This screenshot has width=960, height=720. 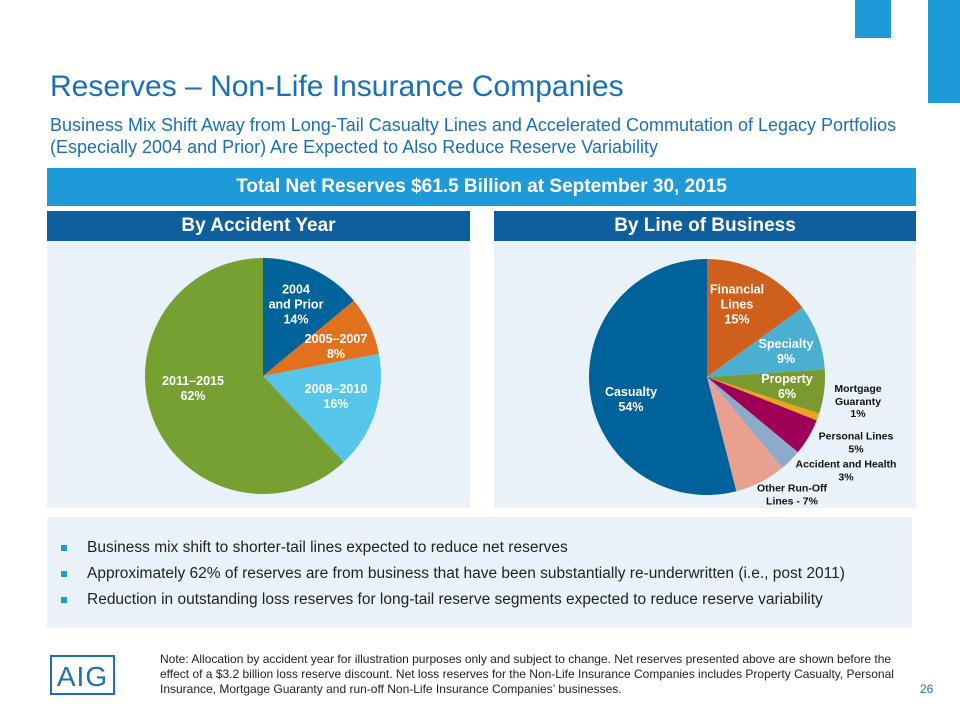 I want to click on category-label: Property, so click(x=787, y=379).